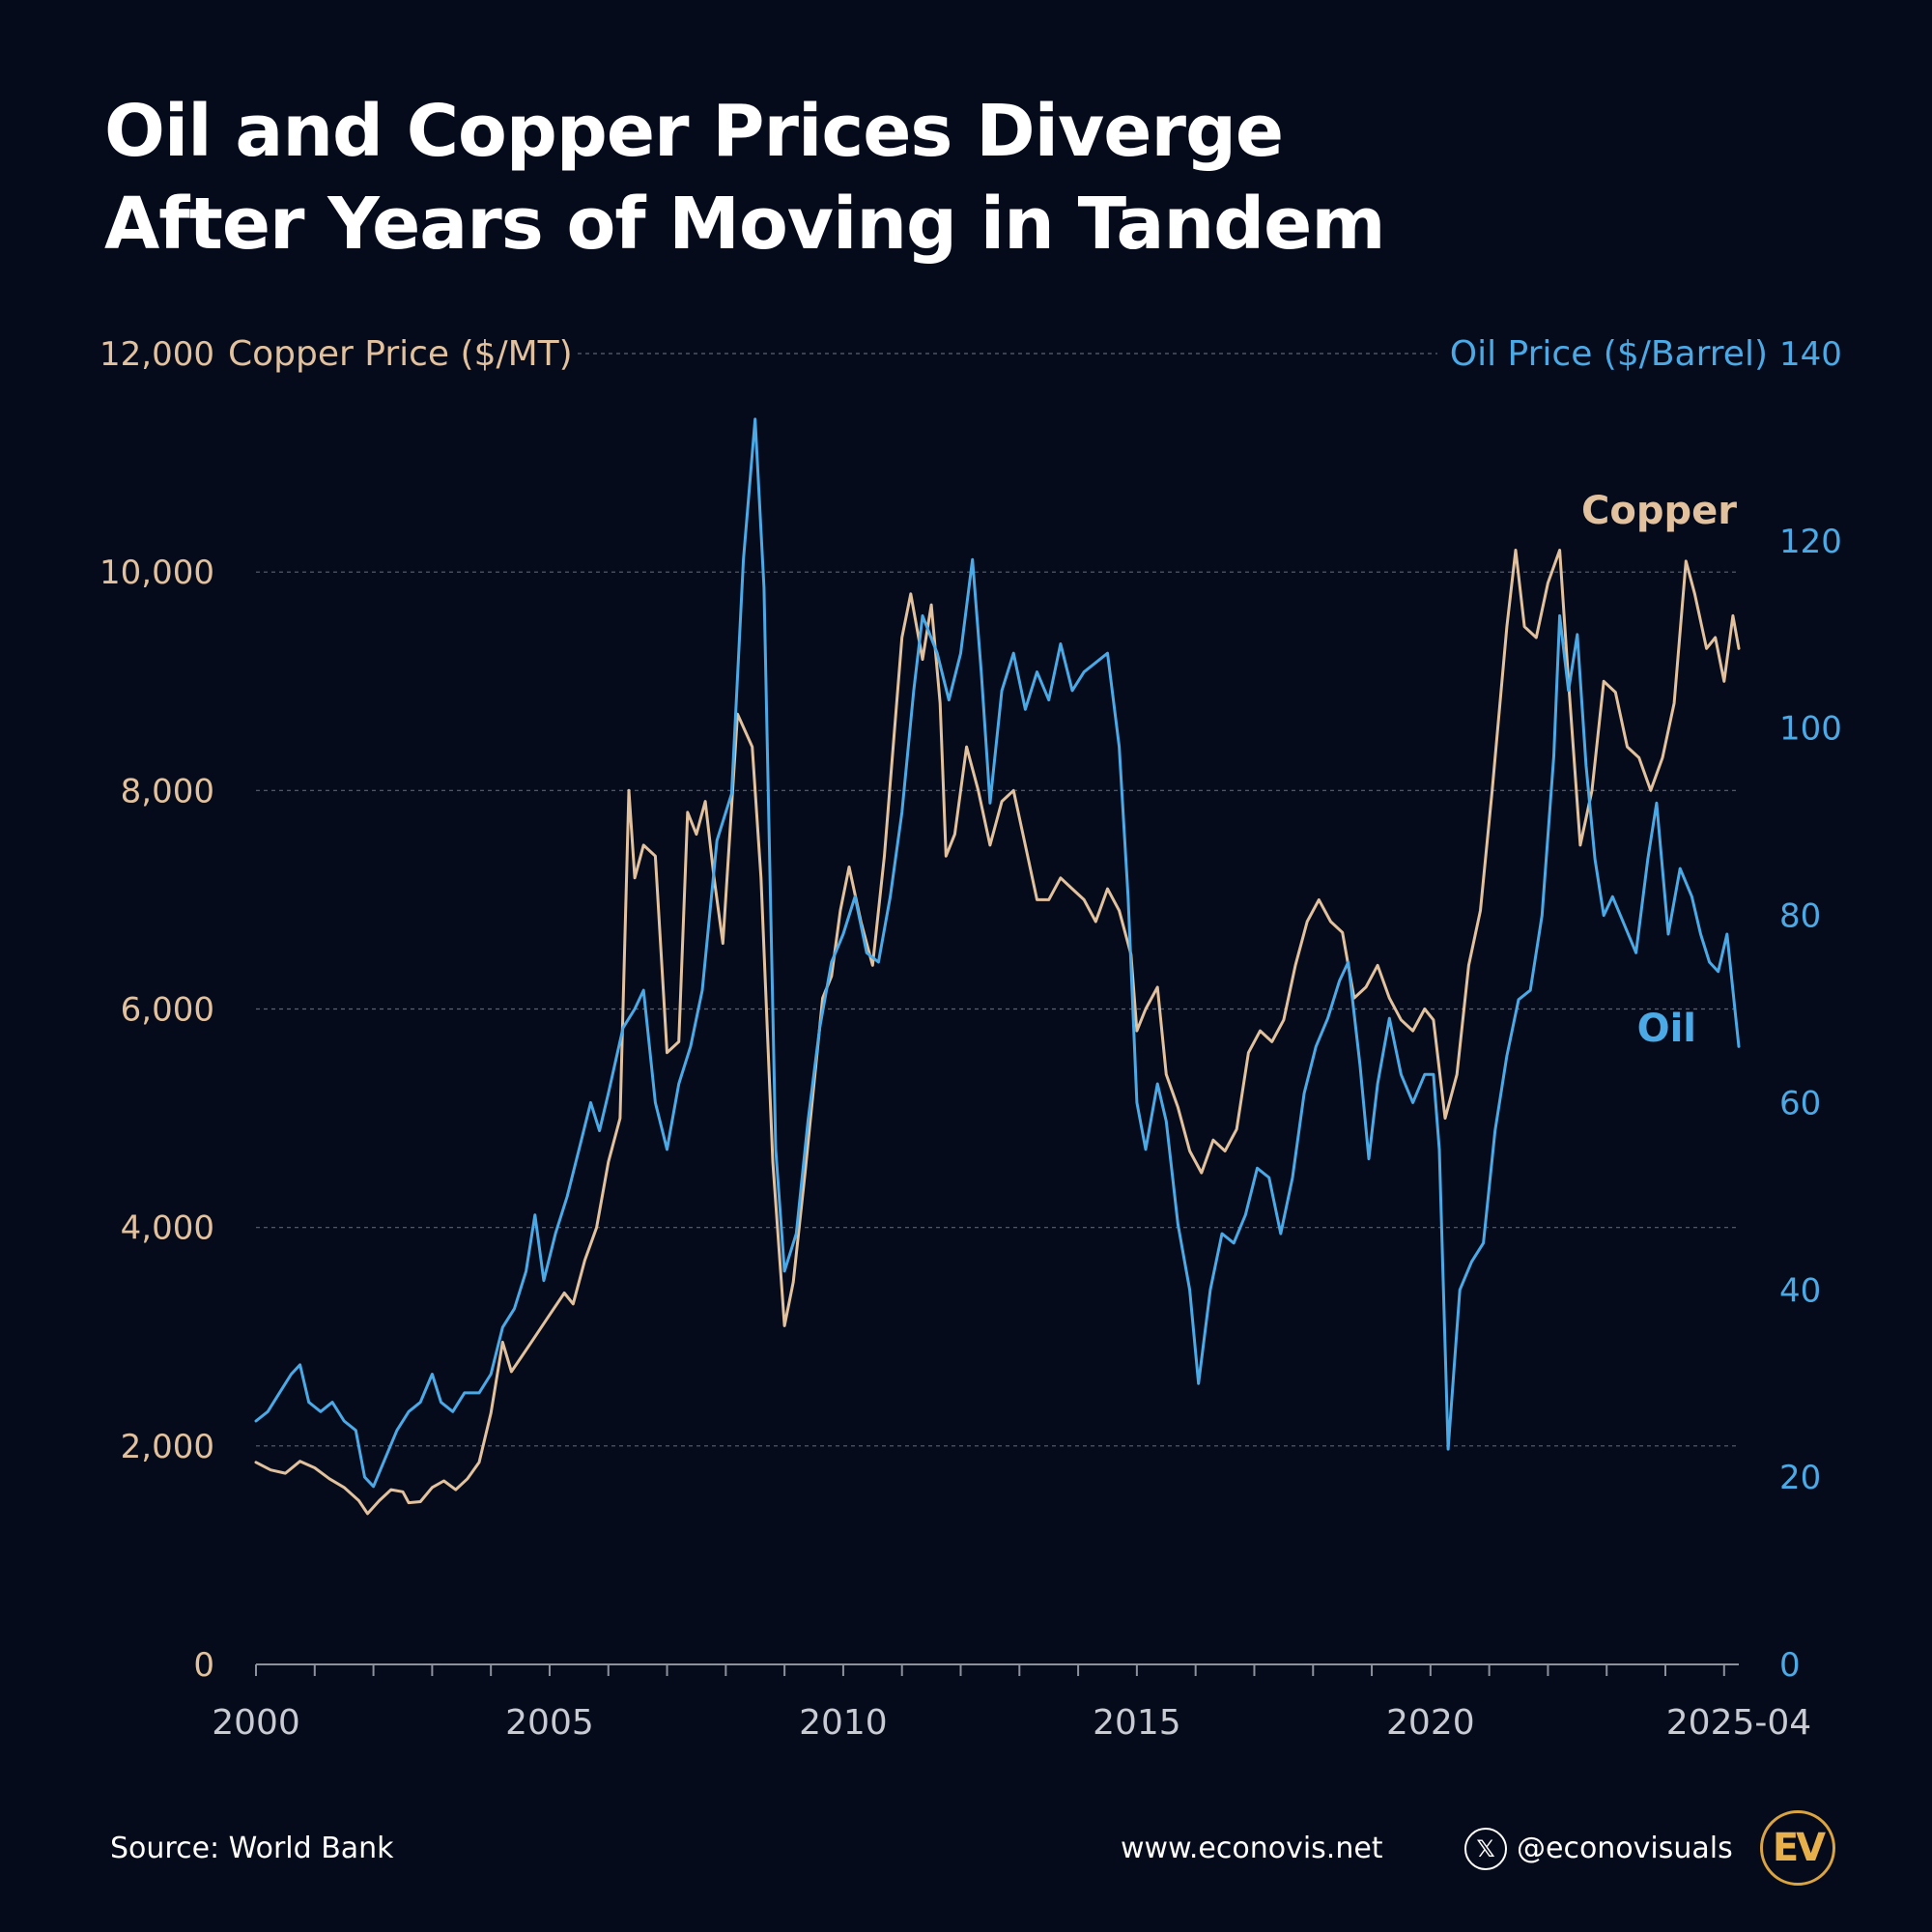  Describe the element at coordinates (400, 354) in the screenshot. I see `copper-axis-title: Copper Price ($/MT)` at that location.